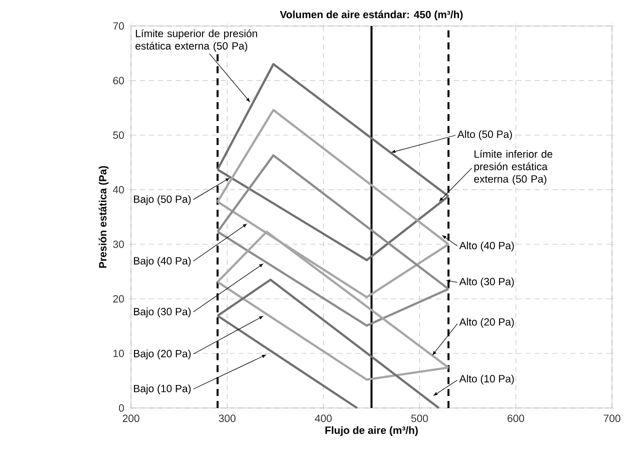  I want to click on x-axis-title: Flujo de aire (m³/h), so click(371, 431).